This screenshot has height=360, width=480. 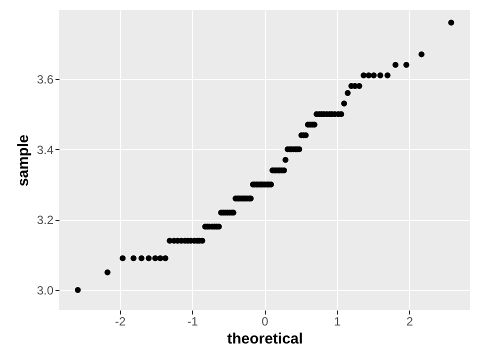 What do you see at coordinates (120, 321) in the screenshot?
I see `x-tick-label: -2` at bounding box center [120, 321].